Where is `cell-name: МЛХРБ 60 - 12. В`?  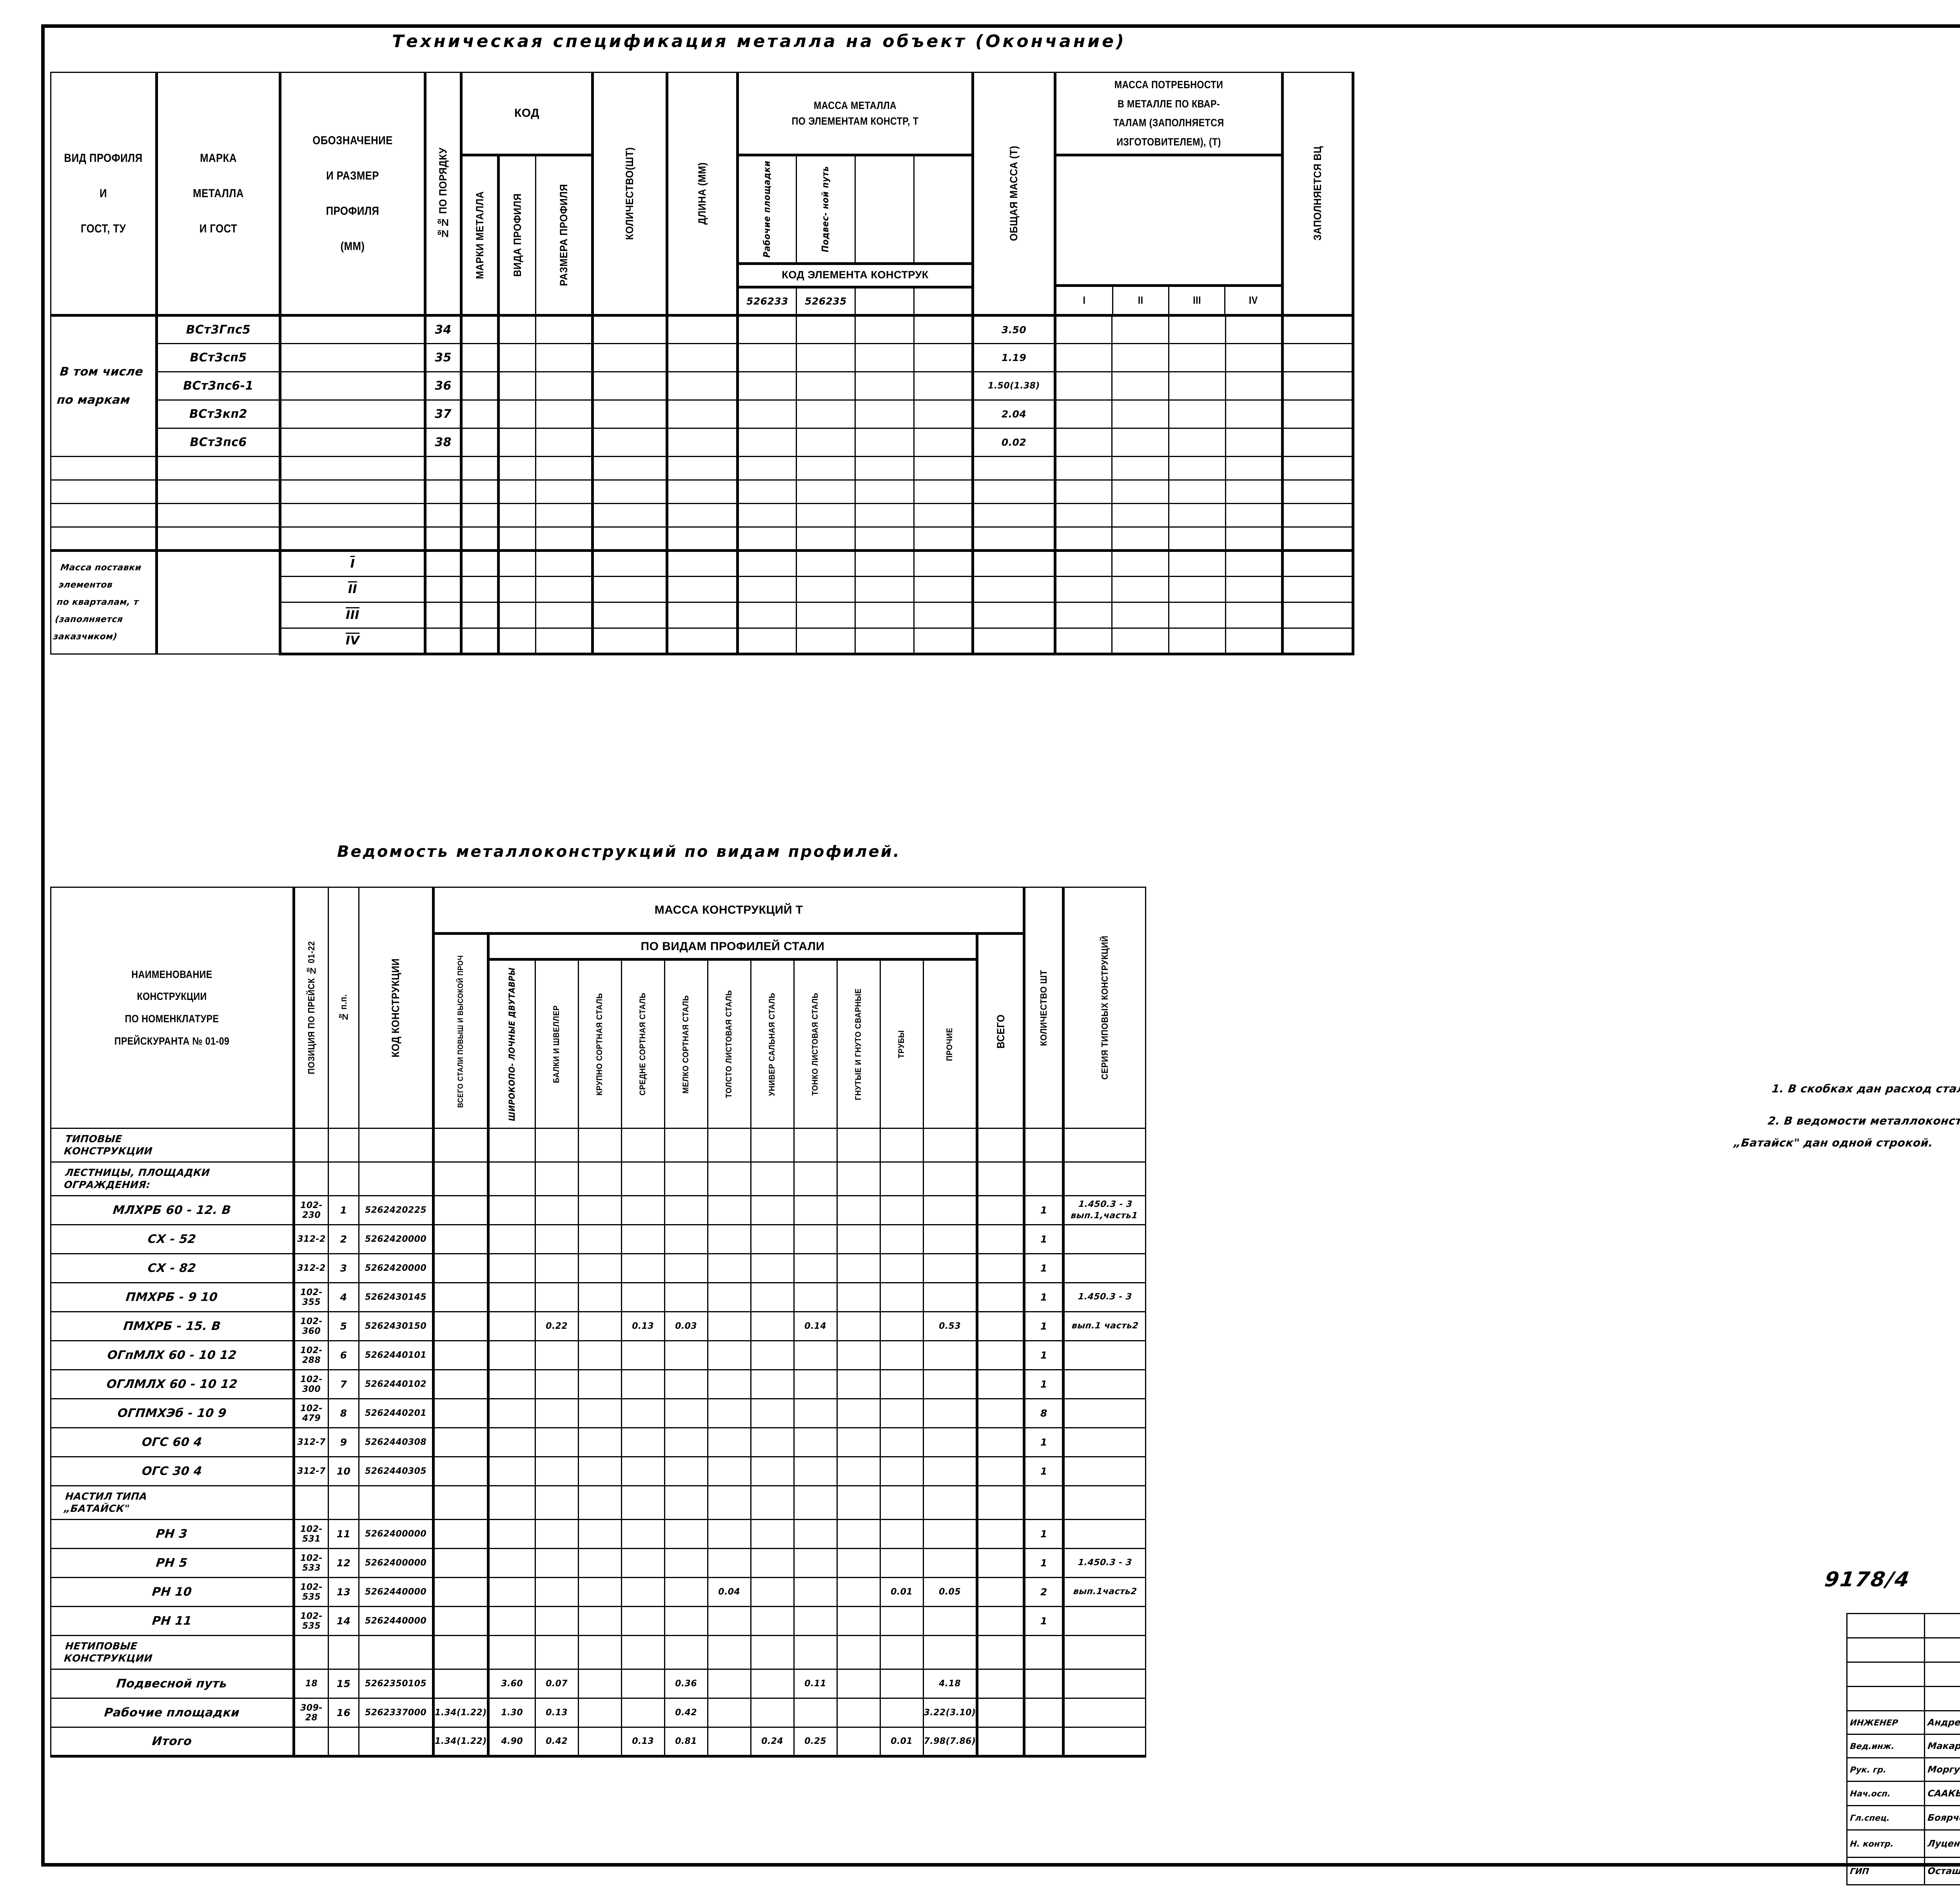 cell-name: МЛХРБ 60 - 12. В is located at coordinates (172, 1211).